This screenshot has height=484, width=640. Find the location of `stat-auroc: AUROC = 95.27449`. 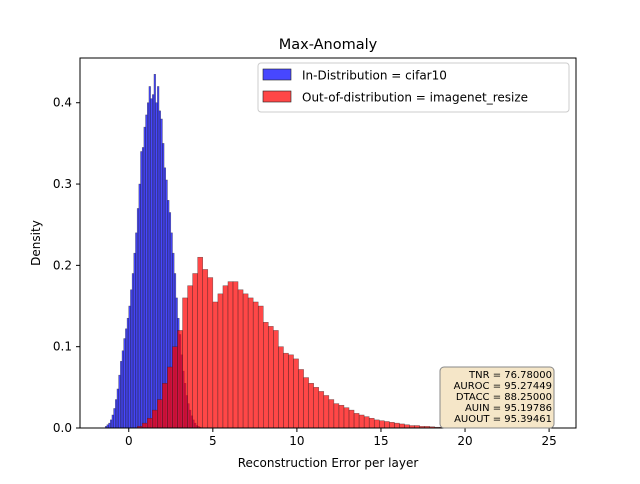

stat-auroc: AUROC = 95.27449 is located at coordinates (503, 386).